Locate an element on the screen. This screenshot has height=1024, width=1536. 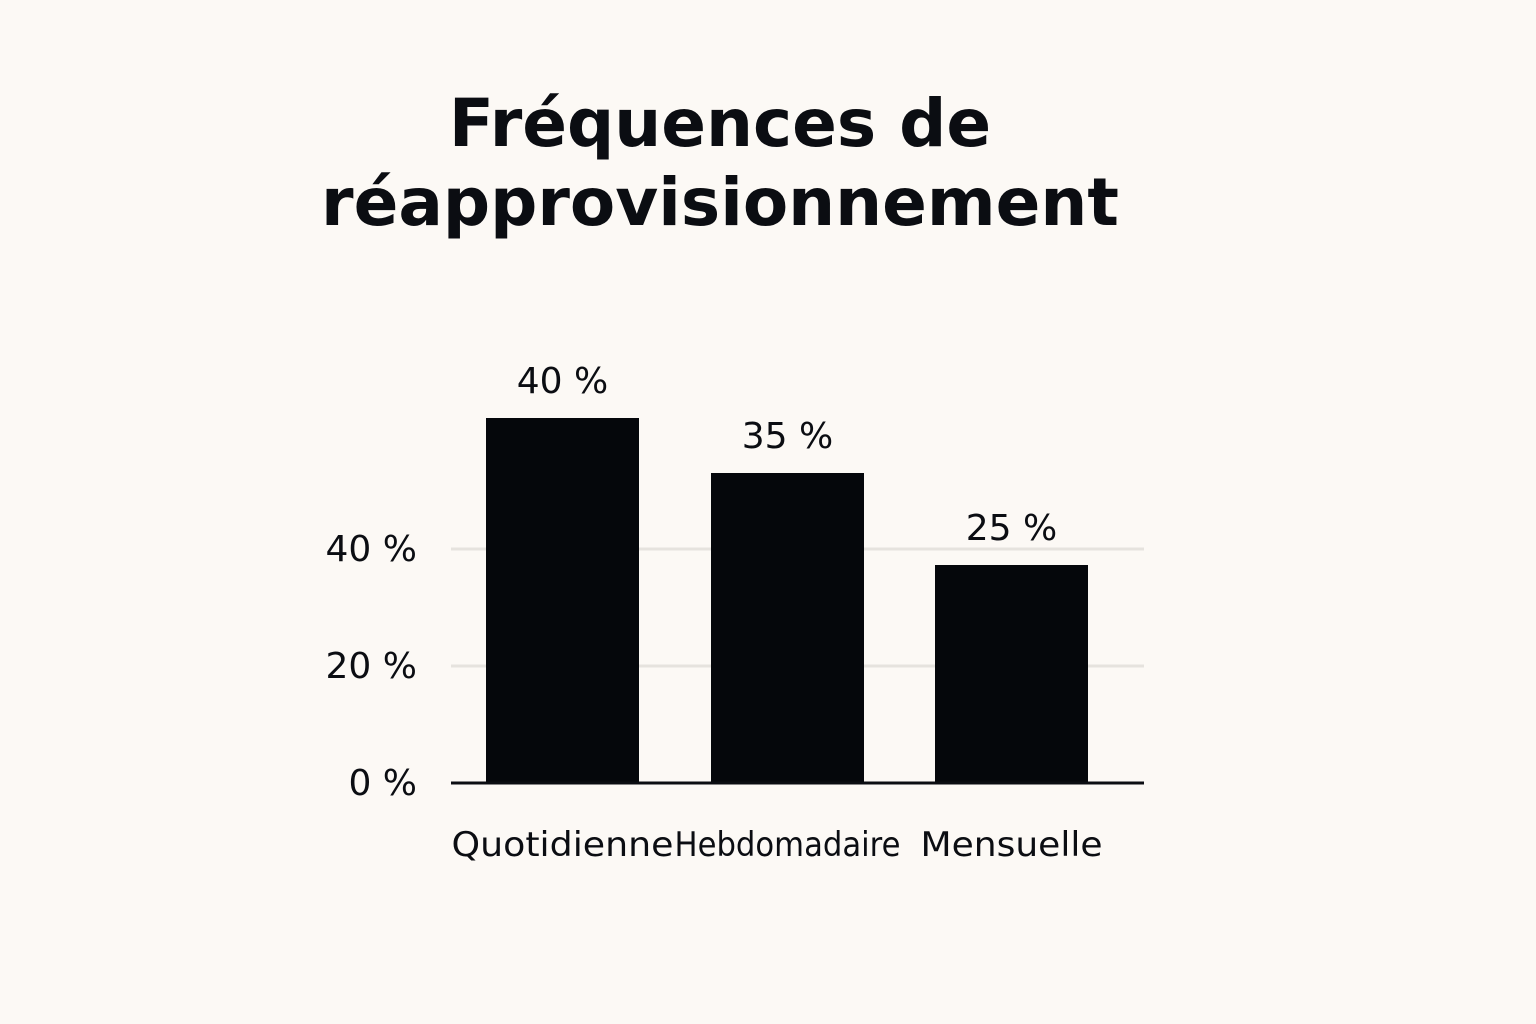
x-axis-ticks: Quotidienne Hebdomadaire Mensuelle is located at coordinates (777, 845).